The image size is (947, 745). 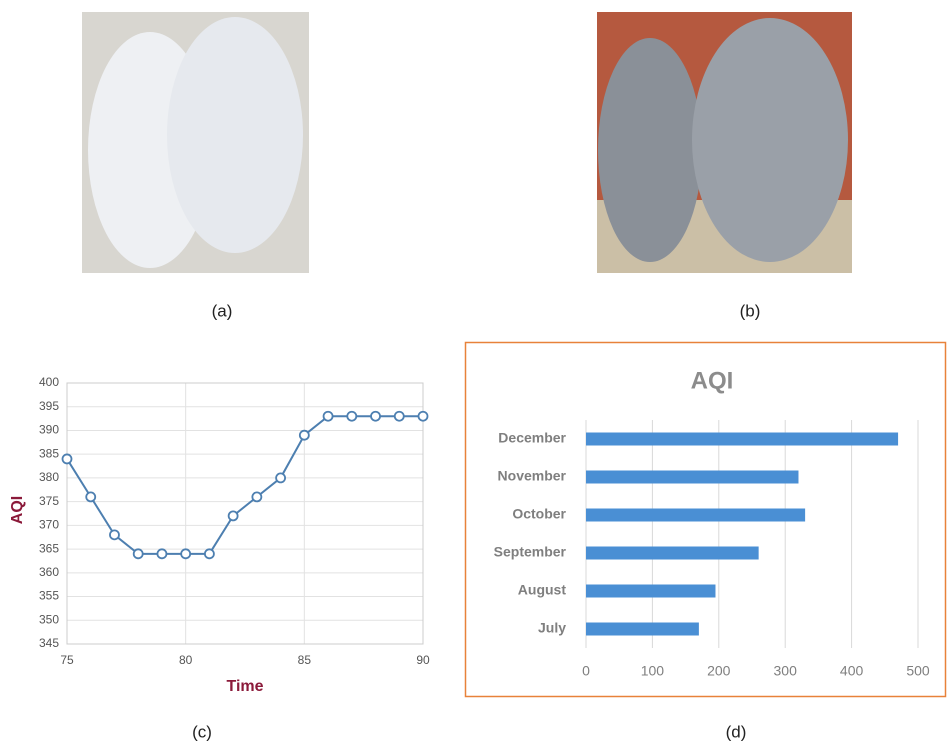 I want to click on x-tick-label: 300, so click(x=786, y=671).